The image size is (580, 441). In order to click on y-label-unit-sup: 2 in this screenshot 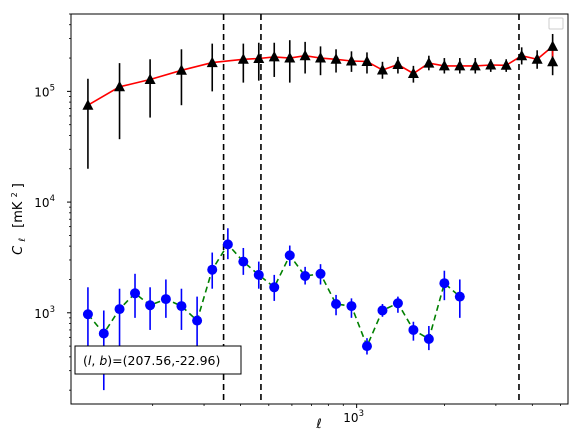, I will do `click(14, 194)`.